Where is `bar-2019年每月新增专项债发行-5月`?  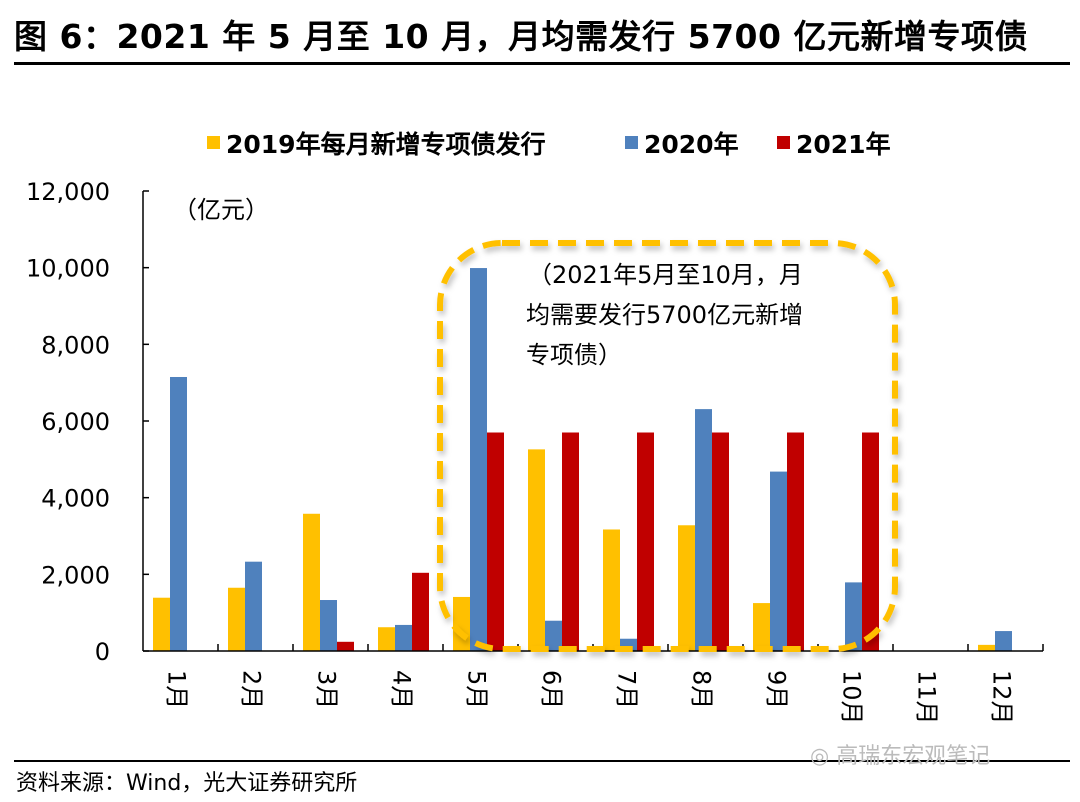 bar-2019年每月新增专项债发行-5月 is located at coordinates (461, 623).